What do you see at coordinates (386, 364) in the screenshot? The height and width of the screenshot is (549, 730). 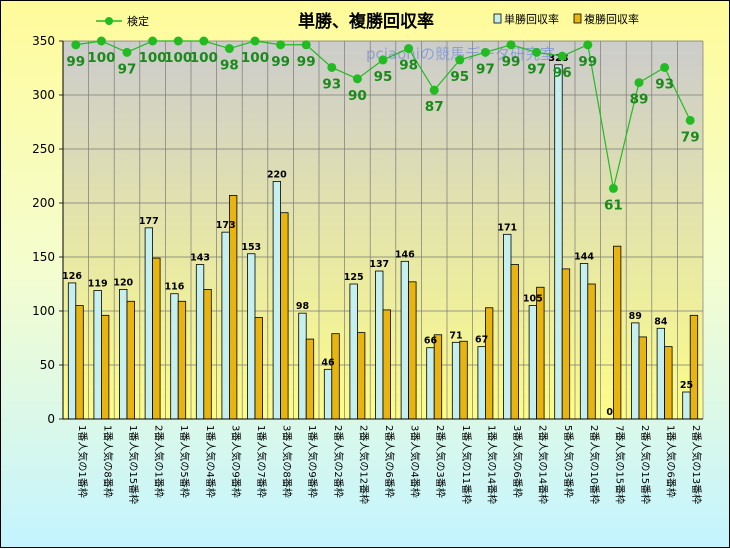 I see `bar-複勝回収率-2番人気の6番枠` at bounding box center [386, 364].